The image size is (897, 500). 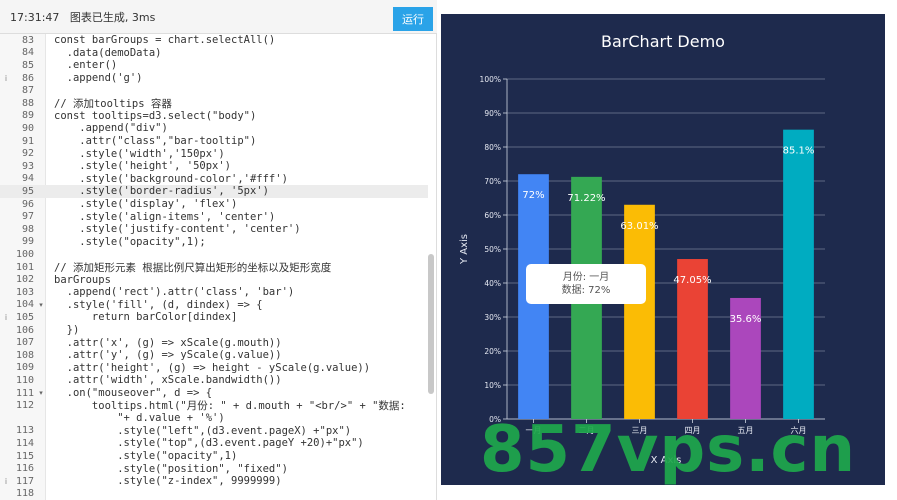 What do you see at coordinates (693, 430) in the screenshot?
I see `x-tick-label: 四月` at bounding box center [693, 430].